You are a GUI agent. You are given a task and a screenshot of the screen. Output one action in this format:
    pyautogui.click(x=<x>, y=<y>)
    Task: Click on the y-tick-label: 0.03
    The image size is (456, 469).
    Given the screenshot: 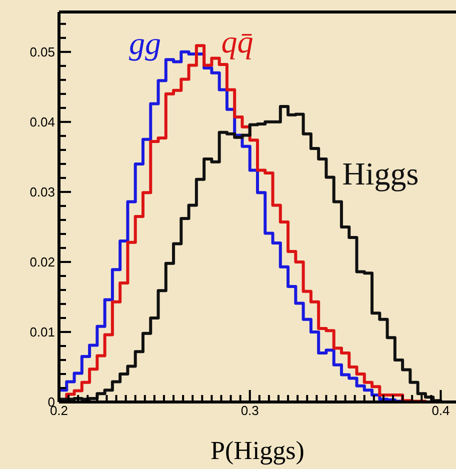 What is the action you would take?
    pyautogui.click(x=42, y=192)
    